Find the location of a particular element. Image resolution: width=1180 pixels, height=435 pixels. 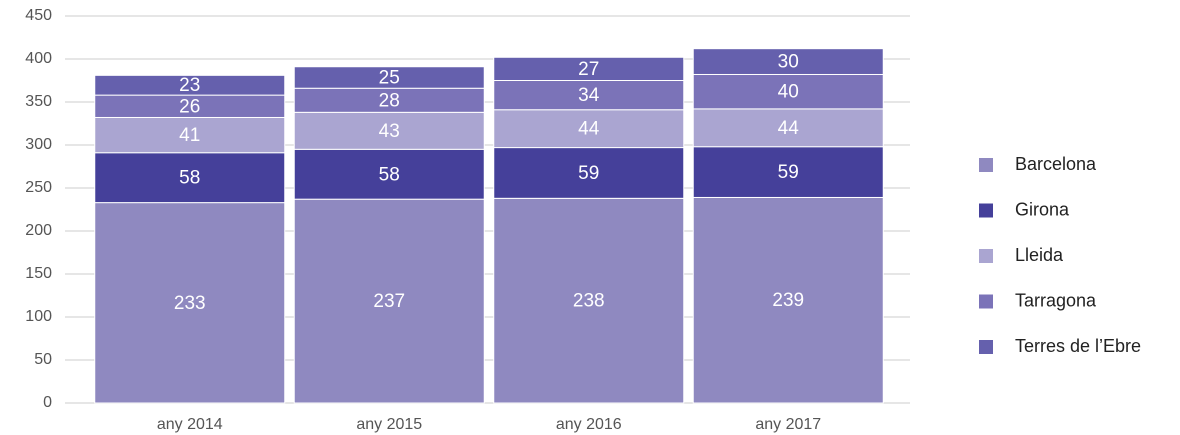

y-tick-label: 450 is located at coordinates (38, 15).